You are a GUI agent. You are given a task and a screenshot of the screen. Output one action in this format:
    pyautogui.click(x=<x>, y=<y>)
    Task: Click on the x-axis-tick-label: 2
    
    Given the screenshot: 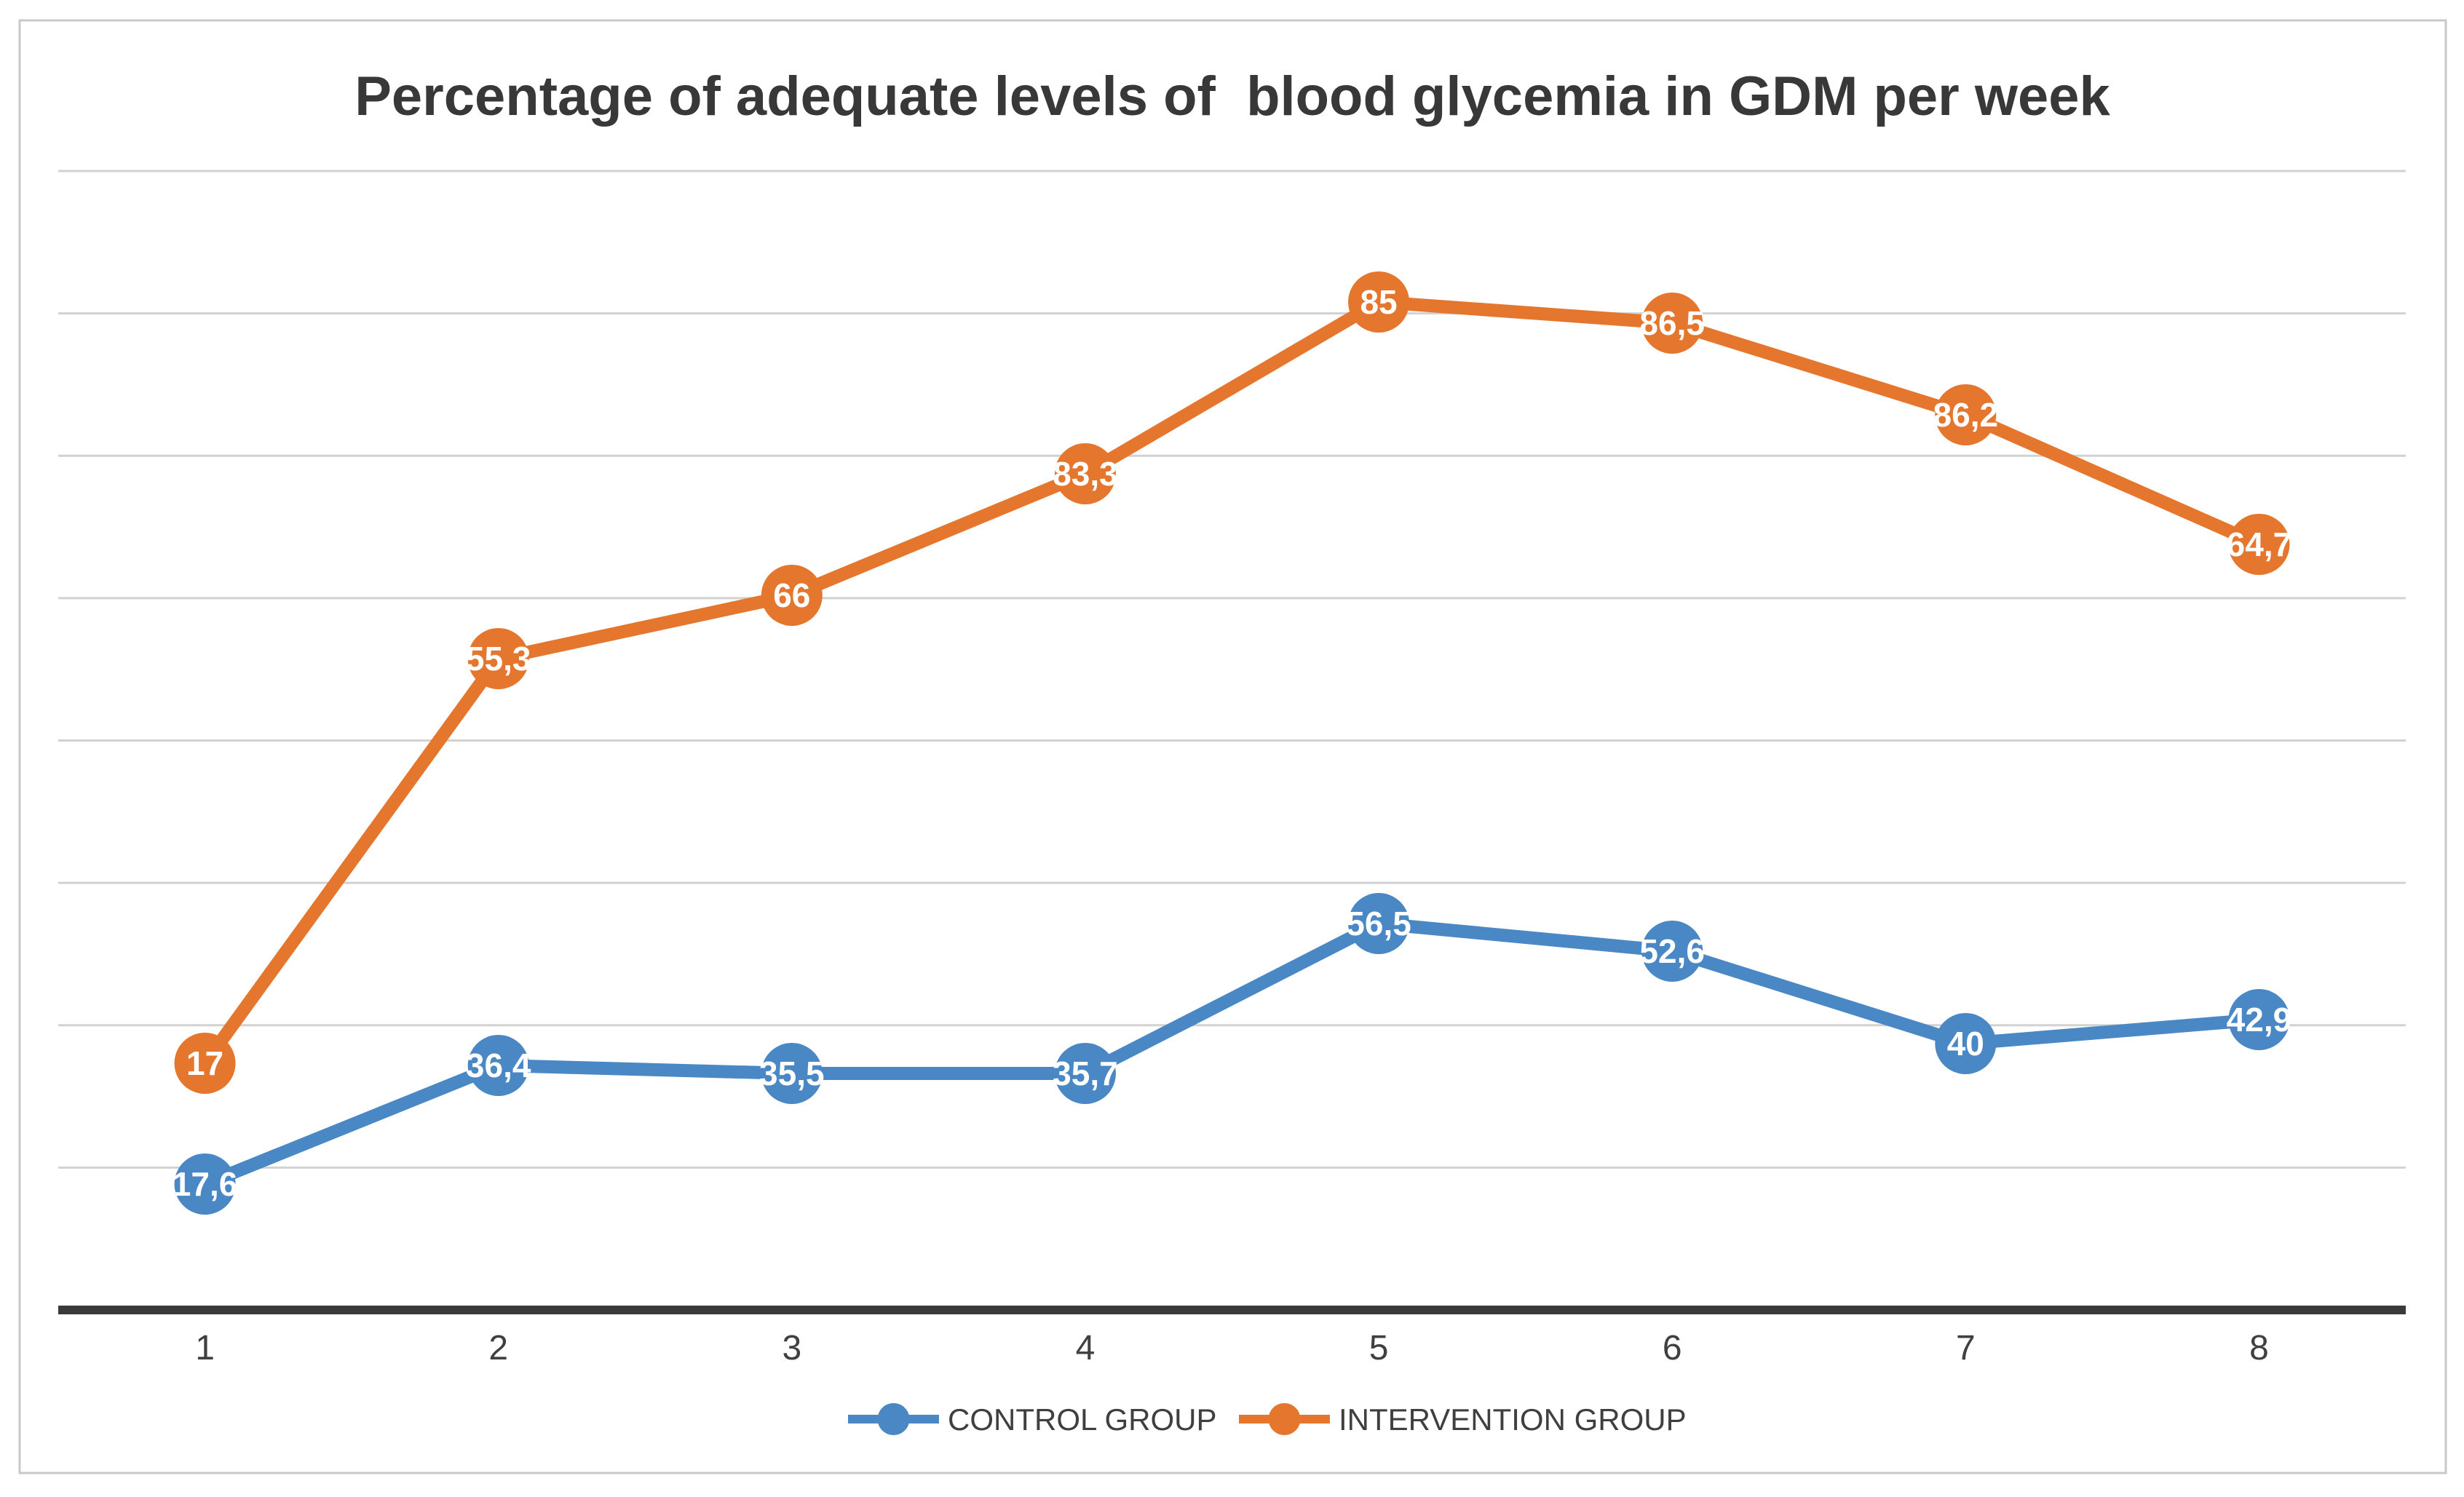 What is the action you would take?
    pyautogui.click(x=498, y=1348)
    